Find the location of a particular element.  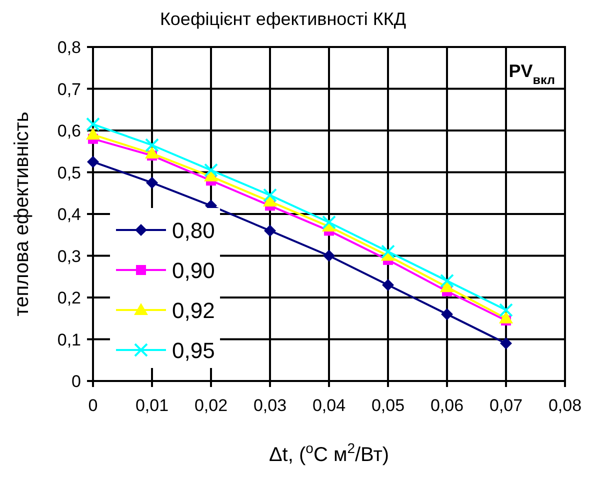

y-tick-label: 0,1 is located at coordinates (69, 340).